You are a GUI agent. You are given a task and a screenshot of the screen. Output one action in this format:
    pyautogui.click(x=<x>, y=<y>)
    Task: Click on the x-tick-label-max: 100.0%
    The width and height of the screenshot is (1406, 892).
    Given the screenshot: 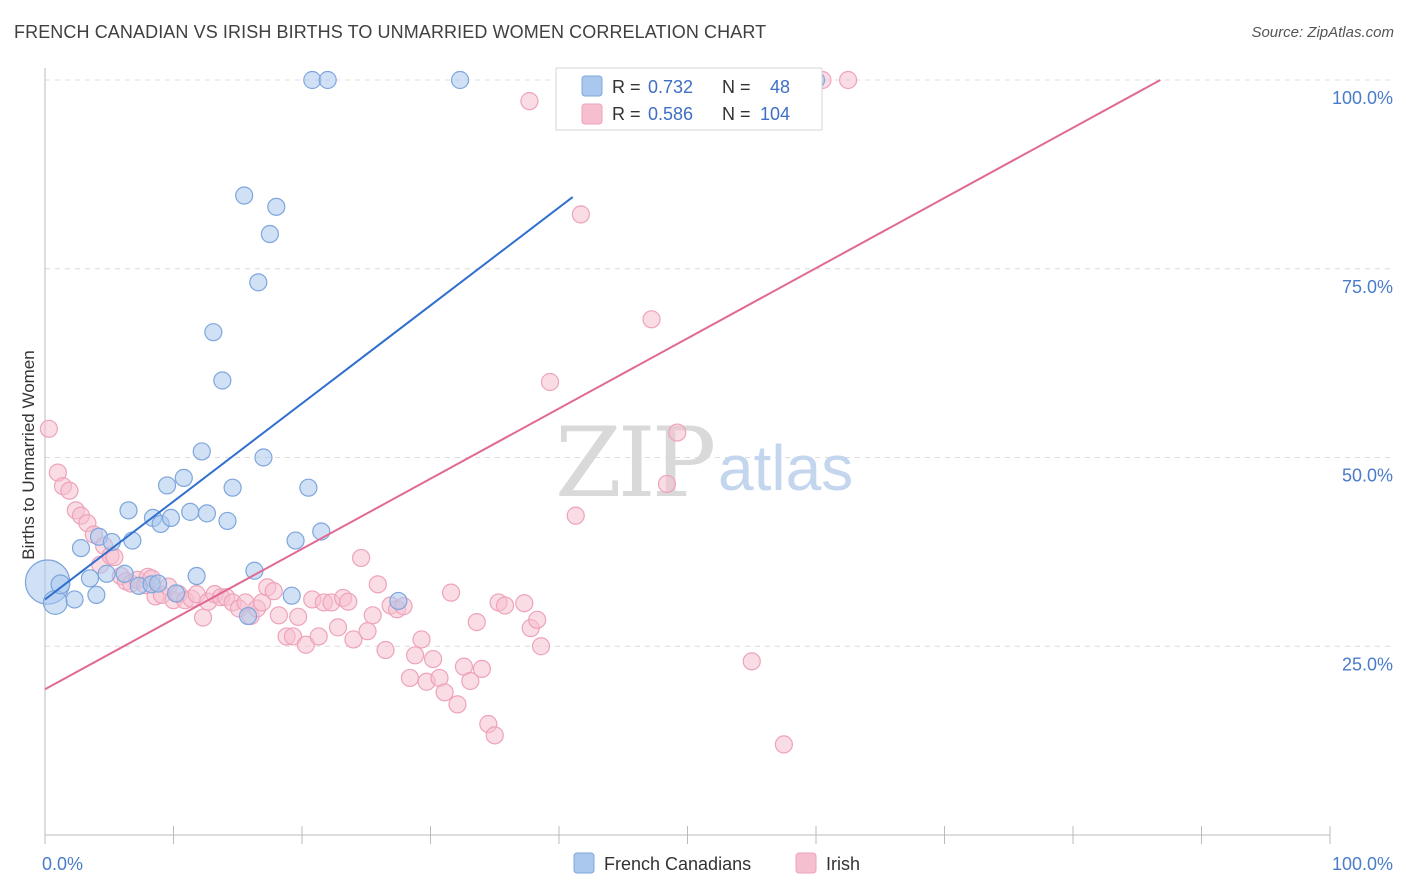 What is the action you would take?
    pyautogui.click(x=1362, y=864)
    